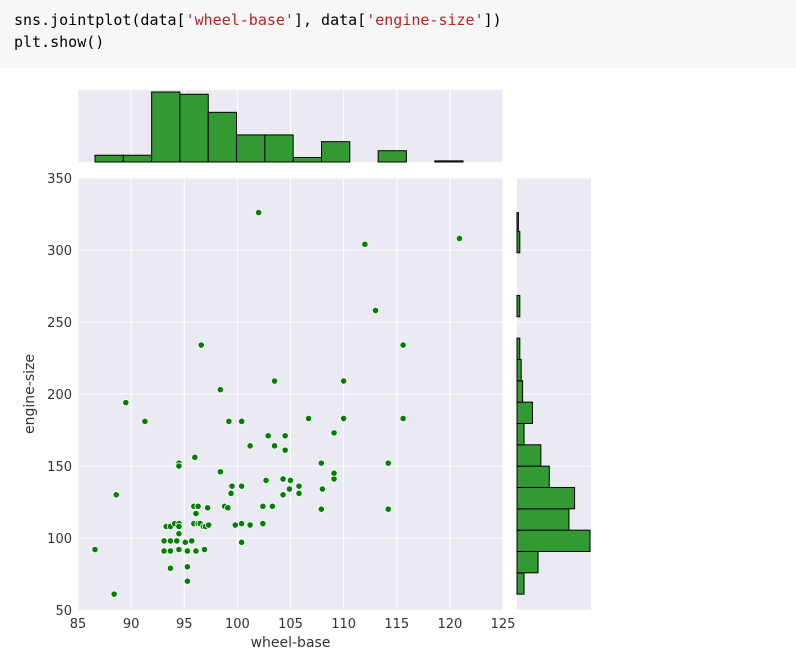 This screenshot has width=796, height=654. Describe the element at coordinates (184, 624) in the screenshot. I see `x-tick-label: 95` at that location.